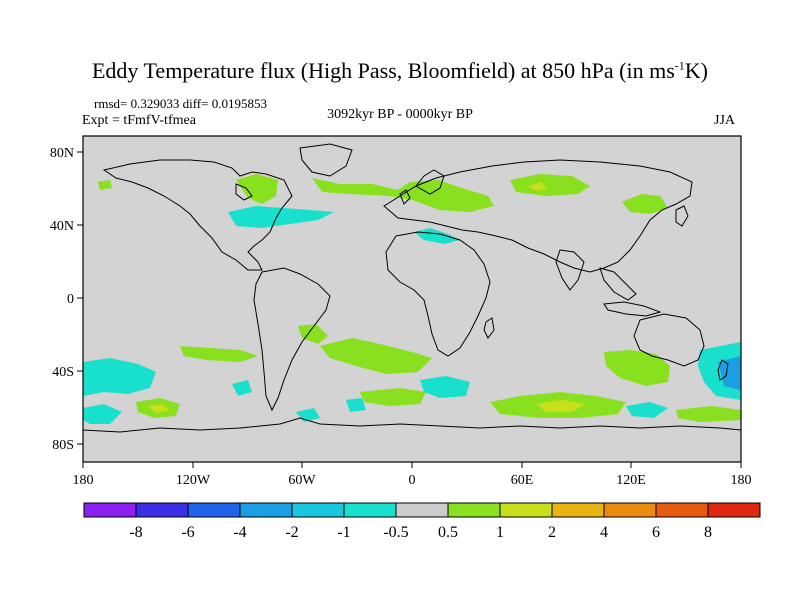  Describe the element at coordinates (63, 445) in the screenshot. I see `lat-label-80s: 80S` at that location.